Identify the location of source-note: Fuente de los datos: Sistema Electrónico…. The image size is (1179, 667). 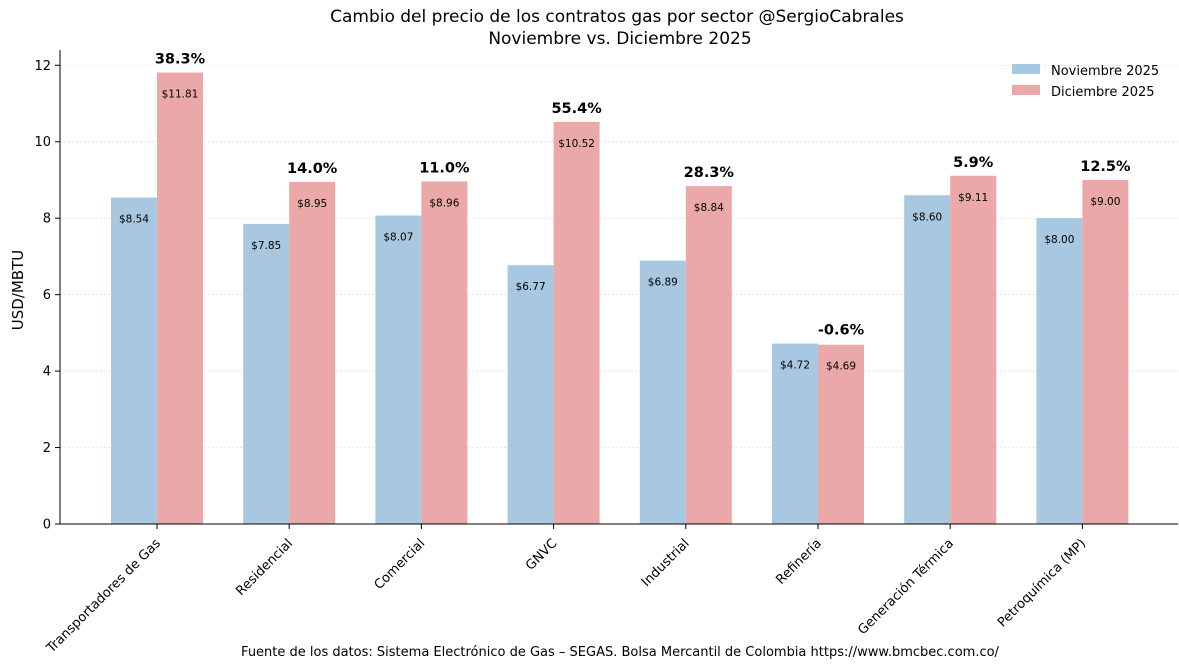
(620, 652).